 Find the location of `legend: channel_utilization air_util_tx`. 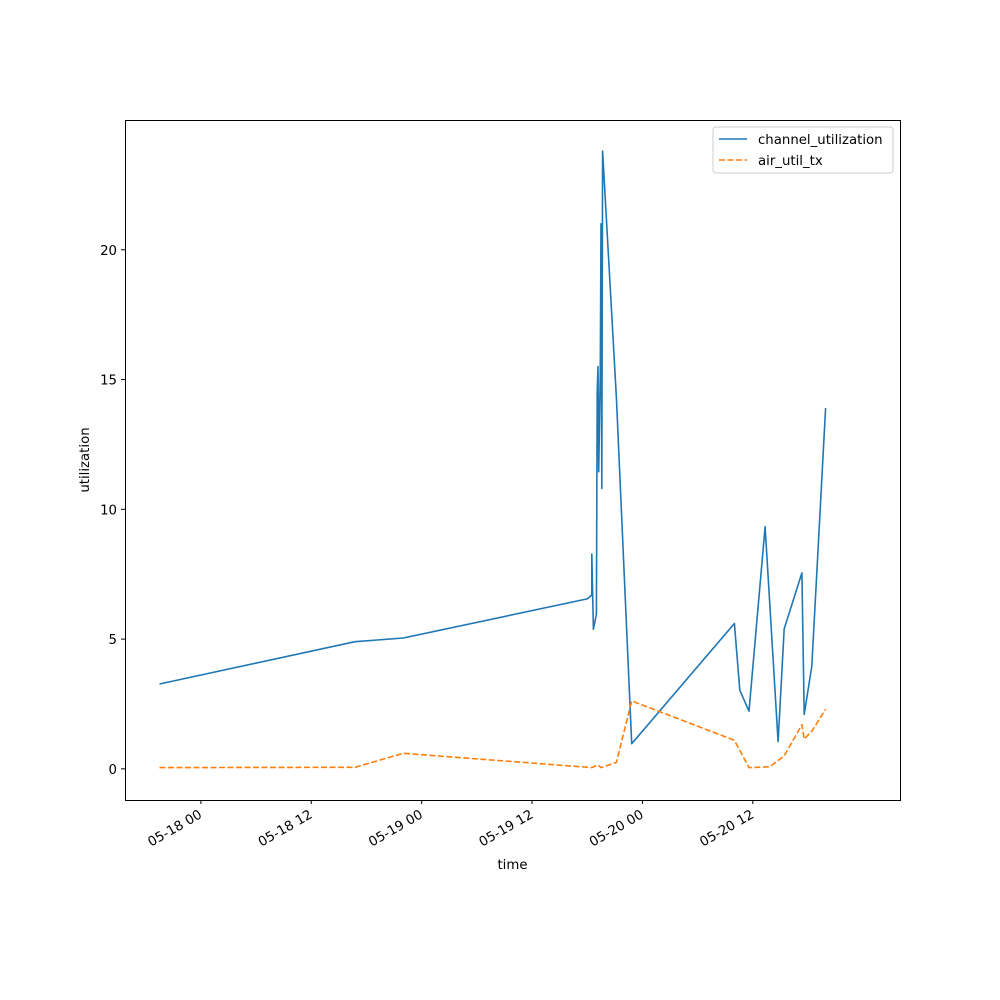

legend: channel_utilization air_util_tx is located at coordinates (803, 150).